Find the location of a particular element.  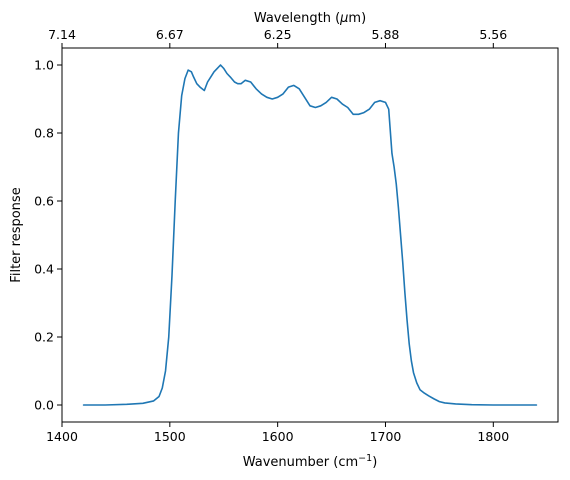

x-tick-label: 1600 is located at coordinates (278, 436).